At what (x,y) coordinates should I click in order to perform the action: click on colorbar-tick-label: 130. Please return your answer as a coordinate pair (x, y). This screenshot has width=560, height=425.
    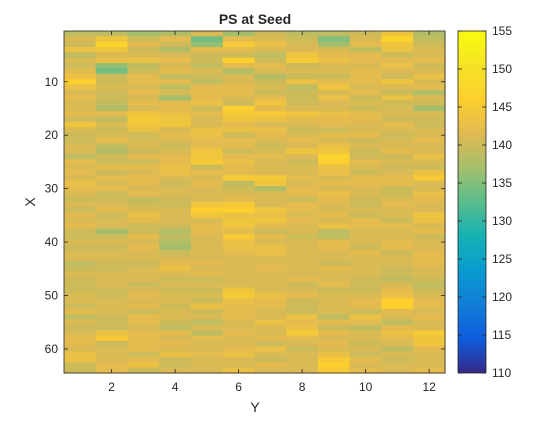
    Looking at the image, I should click on (502, 221).